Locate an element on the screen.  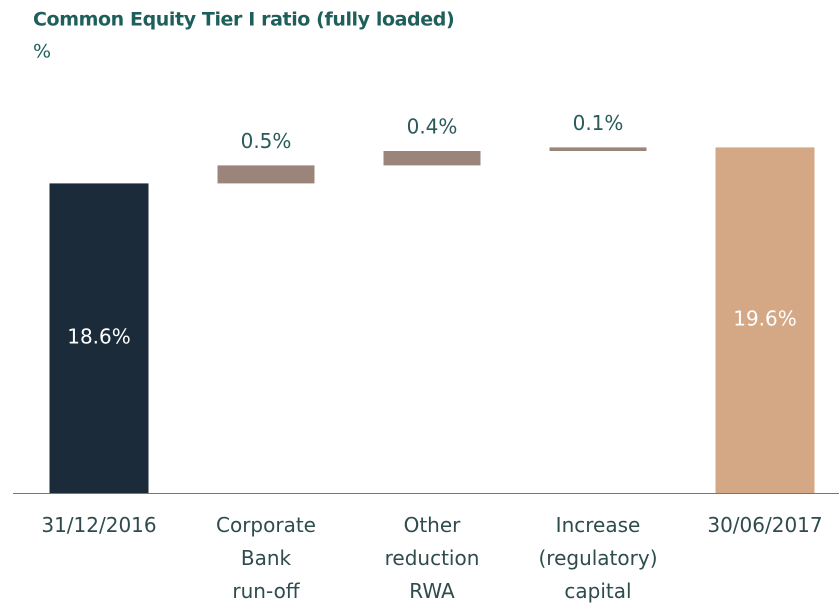
x-tick-label-line: 30/06/2017 is located at coordinates (764, 525).